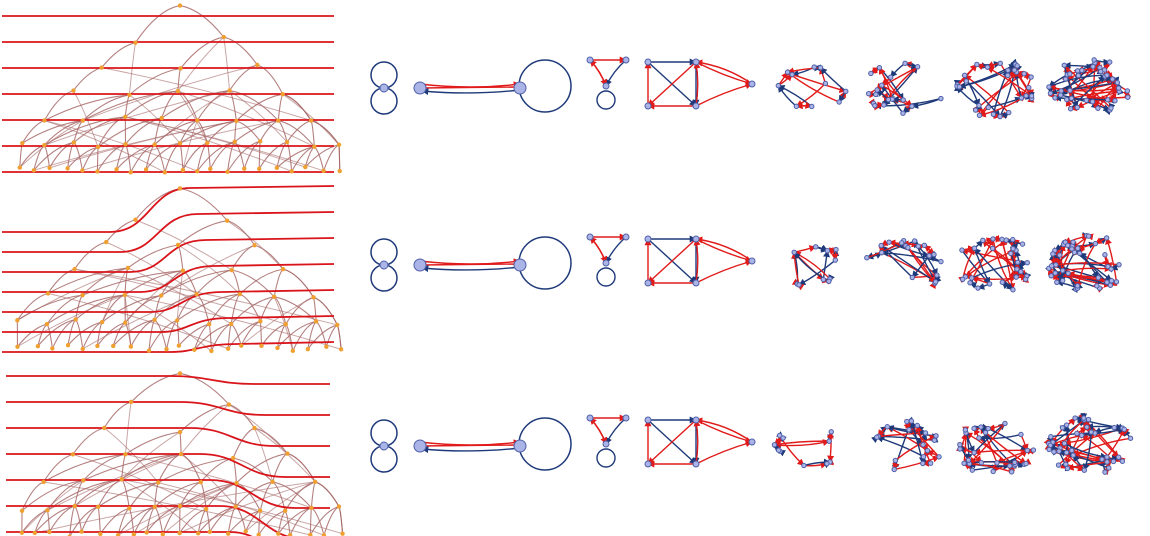 This screenshot has width=1150, height=536. I want to click on foliation-line, so click(168, 494).